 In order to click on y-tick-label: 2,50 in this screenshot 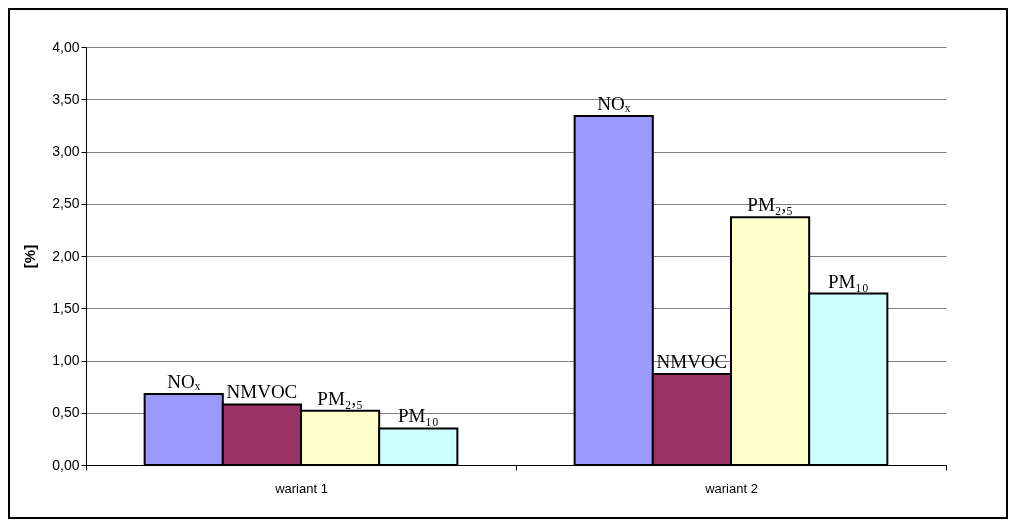, I will do `click(66, 203)`.